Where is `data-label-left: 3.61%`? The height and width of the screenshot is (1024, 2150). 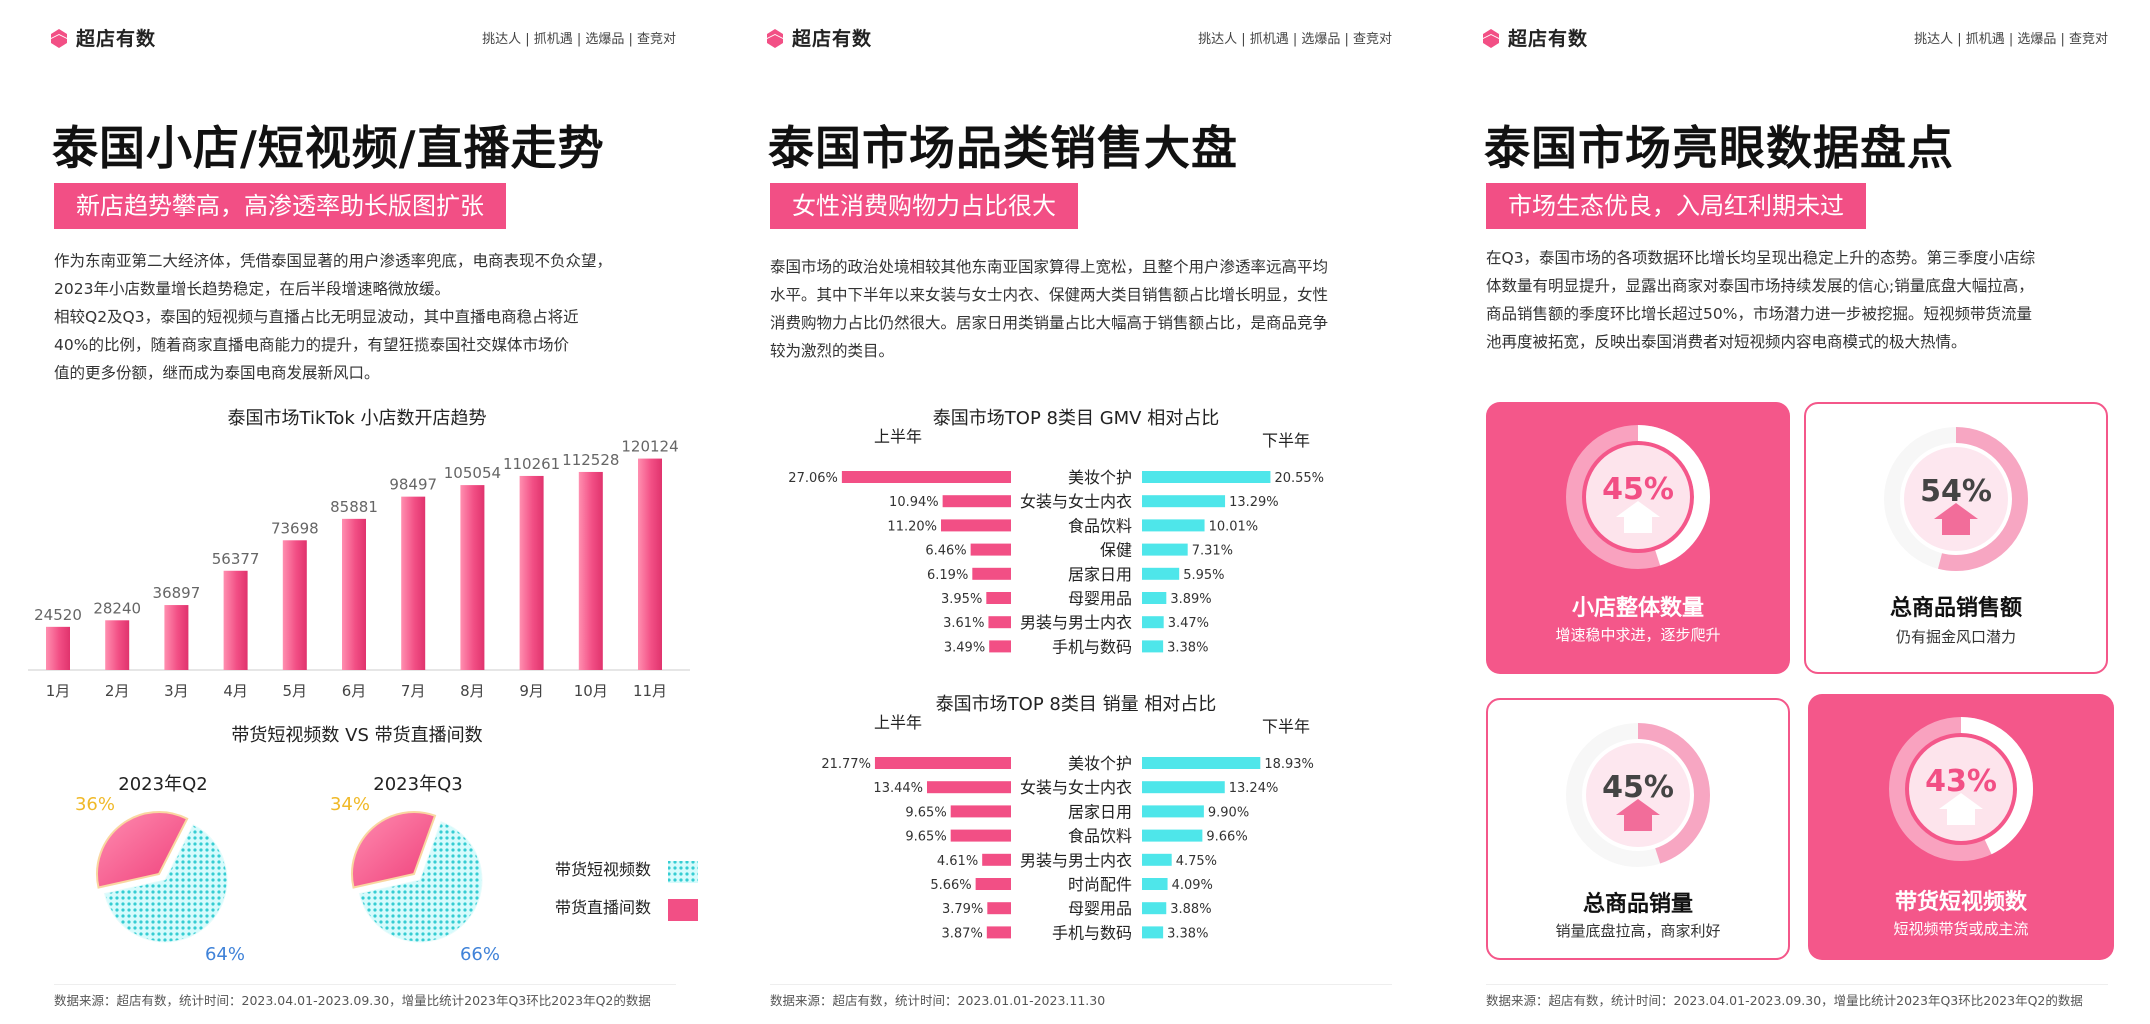
data-label-left: 3.61% is located at coordinates (963, 623).